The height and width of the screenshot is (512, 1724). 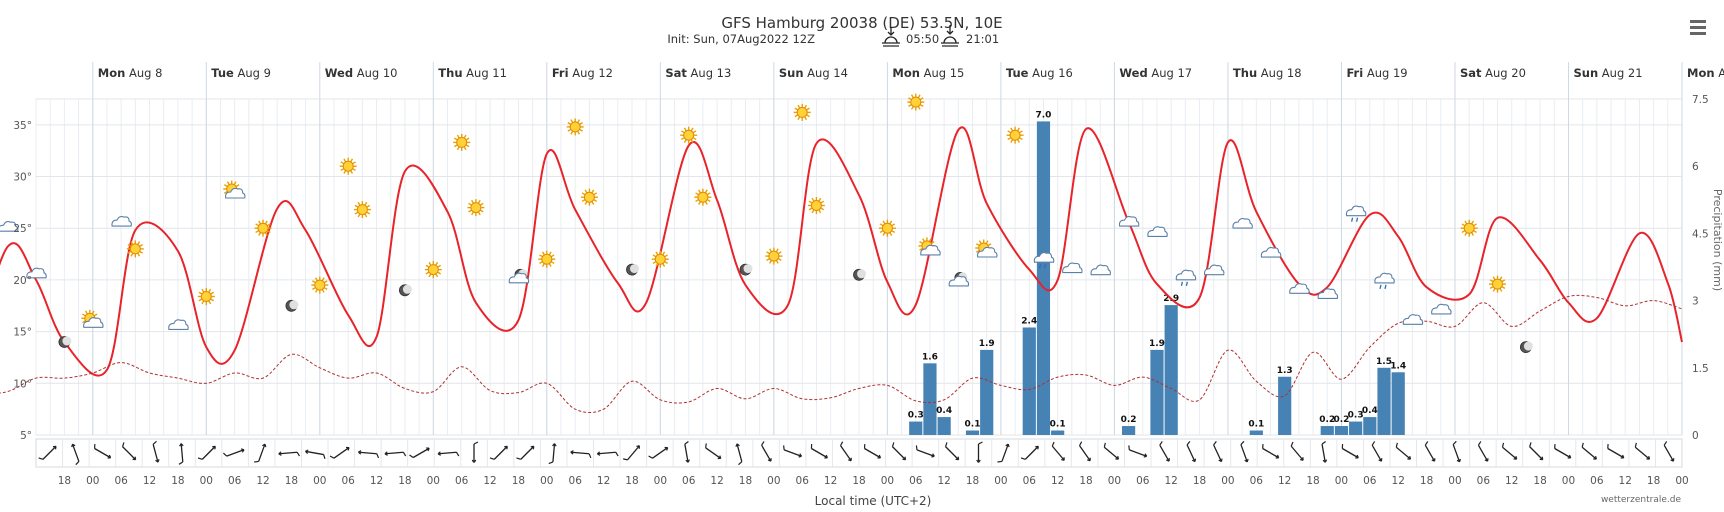 I want to click on day-label: Mon Aug 8, so click(x=130, y=73).